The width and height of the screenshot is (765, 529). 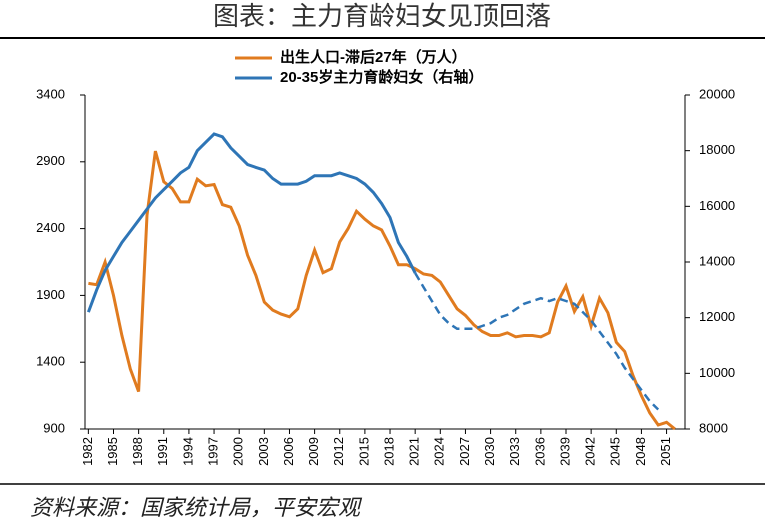 What do you see at coordinates (313, 451) in the screenshot?
I see `x-tick-label: 2009` at bounding box center [313, 451].